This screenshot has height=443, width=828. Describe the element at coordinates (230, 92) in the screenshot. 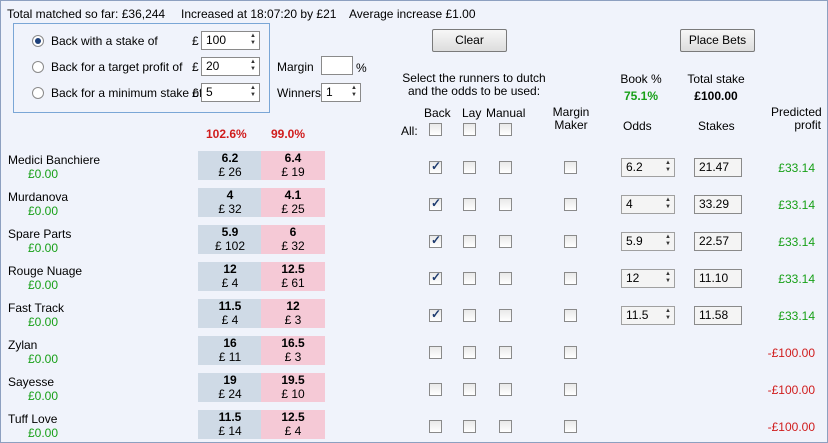

I see `min-stake-input: 5 ▲ ▼` at that location.